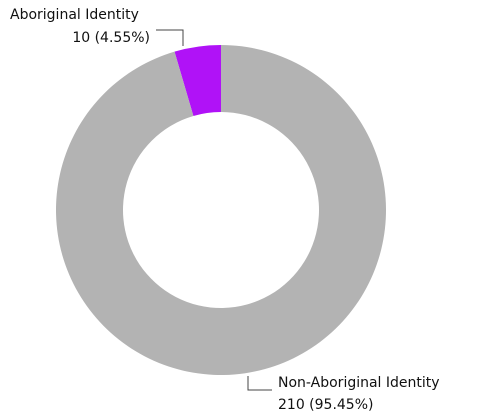 This screenshot has height=417, width=479. What do you see at coordinates (359, 383) in the screenshot?
I see `slice-label: Non-Aboriginal Identity` at bounding box center [359, 383].